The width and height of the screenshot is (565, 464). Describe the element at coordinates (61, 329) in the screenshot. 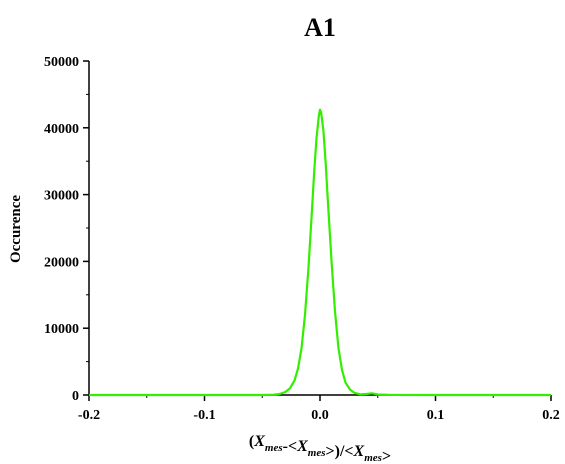

I see `y-tick-label: 10000` at that location.